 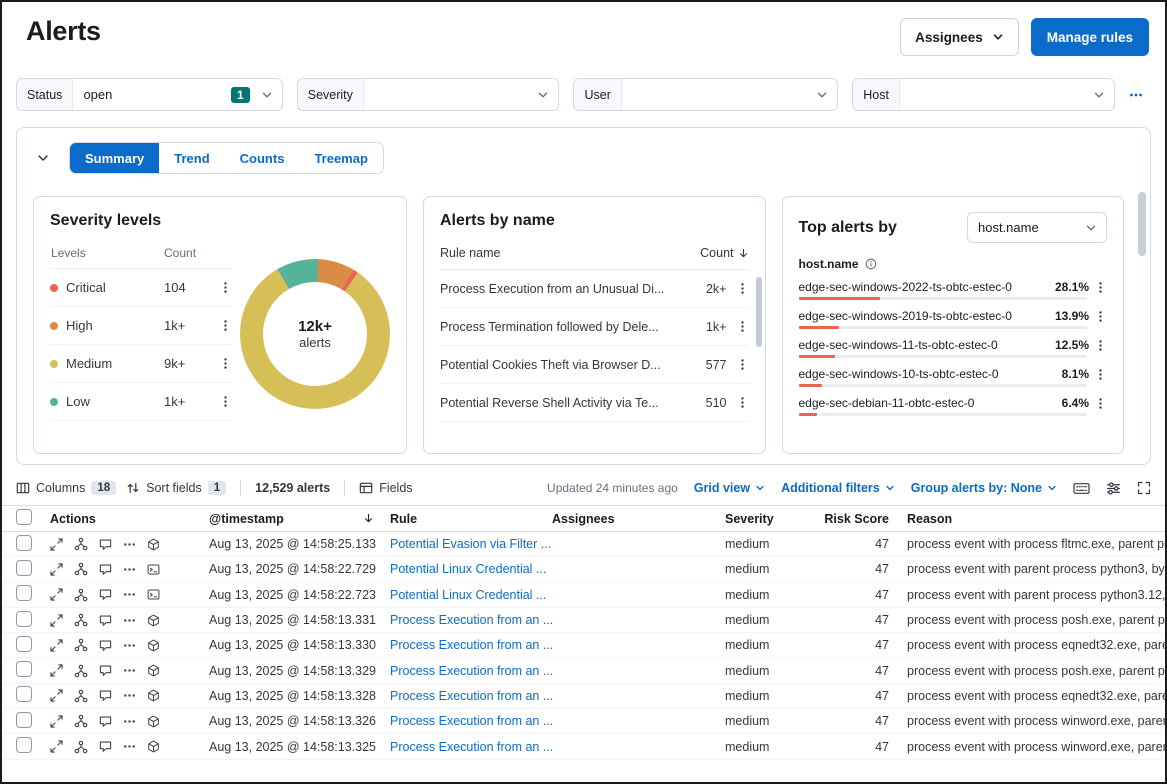 What do you see at coordinates (898, 374) in the screenshot?
I see `host-name-link: edge-sec-windows-10-ts-obtc-estec-0` at bounding box center [898, 374].